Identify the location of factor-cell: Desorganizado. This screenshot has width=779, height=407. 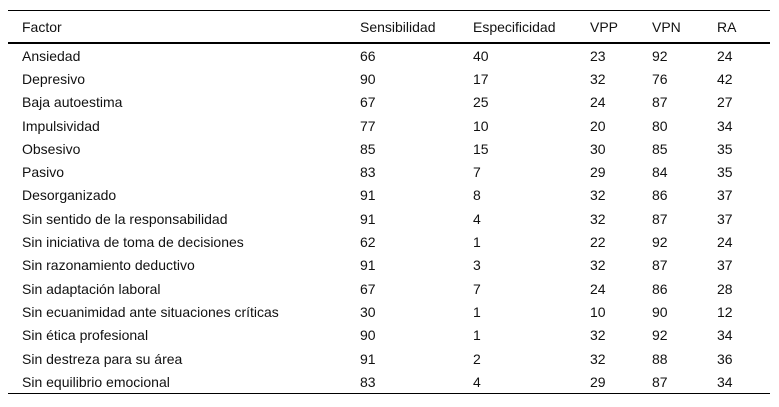
(69, 195).